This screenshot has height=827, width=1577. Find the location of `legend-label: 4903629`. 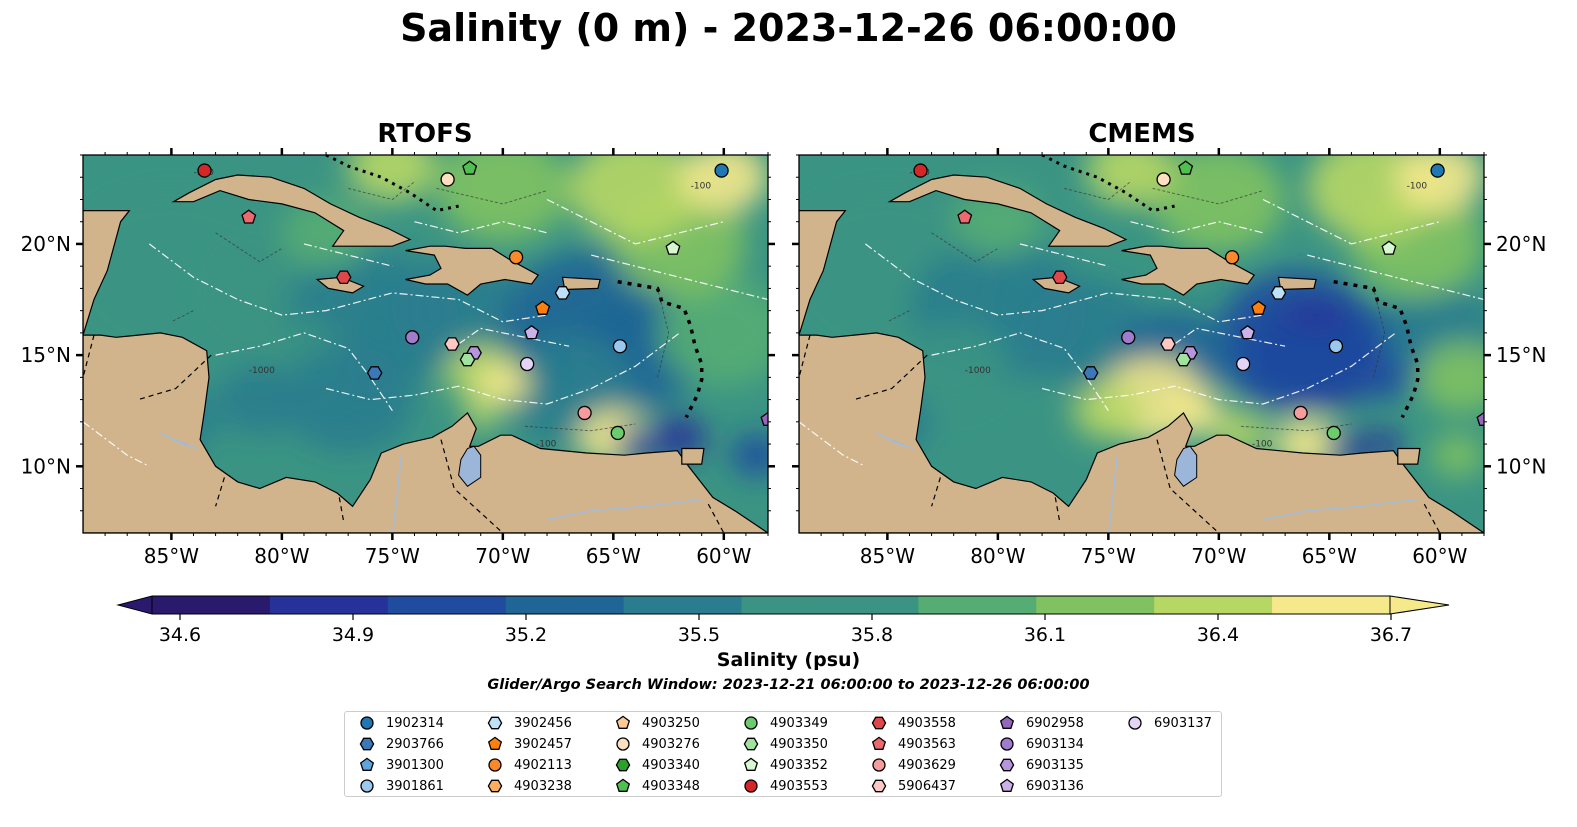

legend-label: 4903629 is located at coordinates (927, 765).